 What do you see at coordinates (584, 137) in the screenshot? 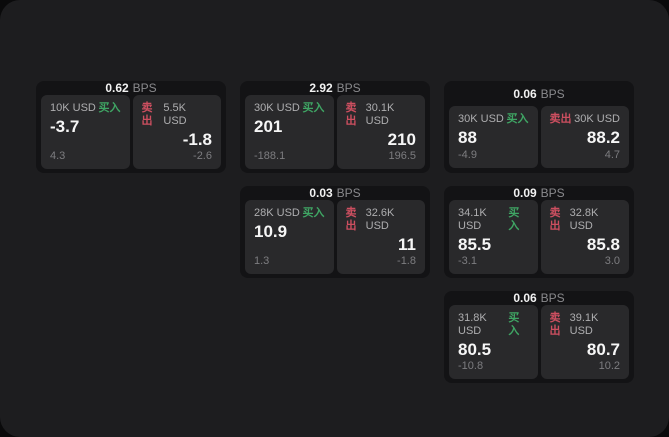
I see `sell-quote-panel: 卖出 30K USD 88.2 4.7` at bounding box center [584, 137].